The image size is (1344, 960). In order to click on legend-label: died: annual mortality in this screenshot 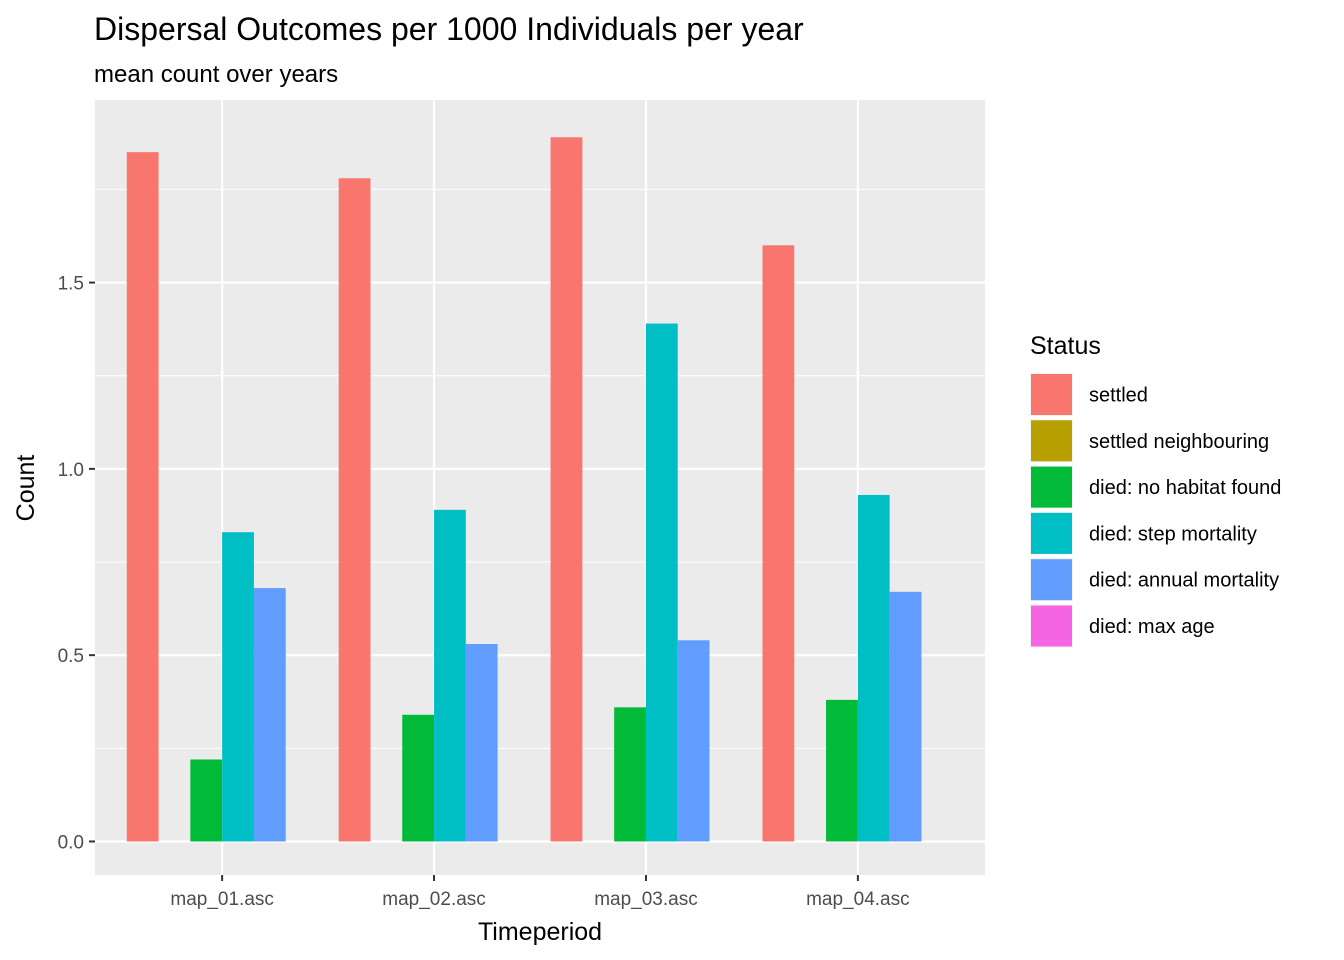, I will do `click(1184, 581)`.